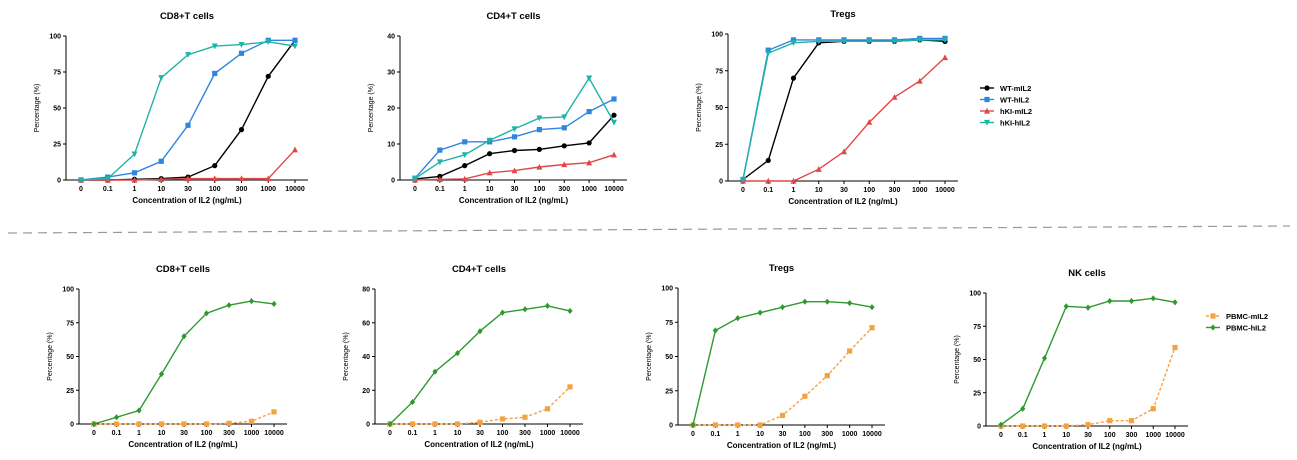  What do you see at coordinates (1014, 99) in the screenshot?
I see `legend-label: WT-hIL2` at bounding box center [1014, 99].